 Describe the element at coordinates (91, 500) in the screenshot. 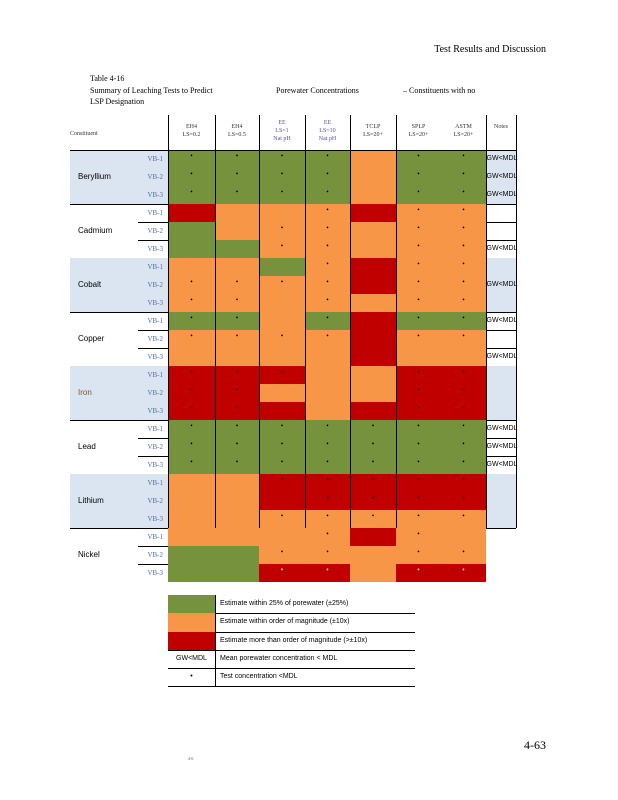

I see `constituent-name: Lithium` at that location.